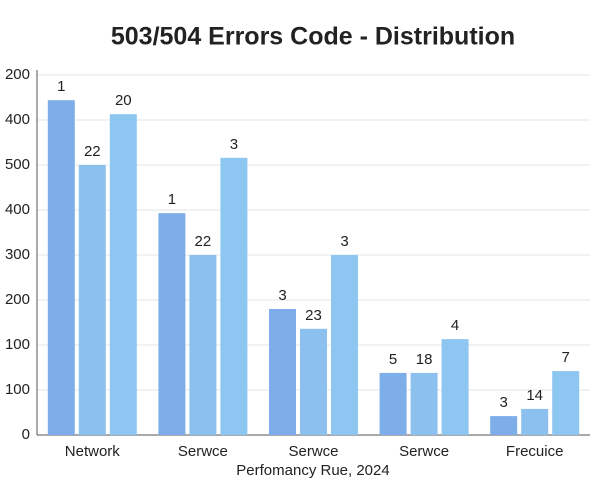 This screenshot has width=600, height=500. Describe the element at coordinates (393, 359) in the screenshot. I see `bar-annotation: 5` at that location.